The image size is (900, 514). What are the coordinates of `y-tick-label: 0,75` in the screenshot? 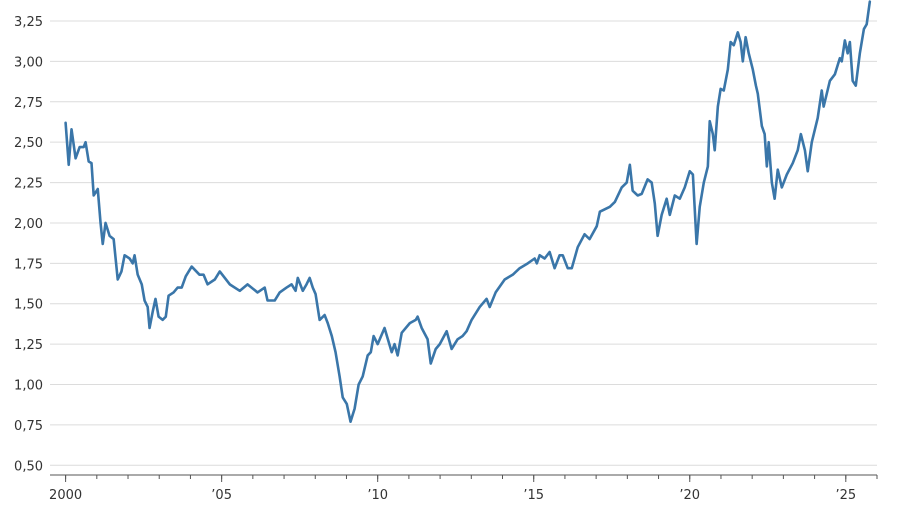 It's located at (28, 426).